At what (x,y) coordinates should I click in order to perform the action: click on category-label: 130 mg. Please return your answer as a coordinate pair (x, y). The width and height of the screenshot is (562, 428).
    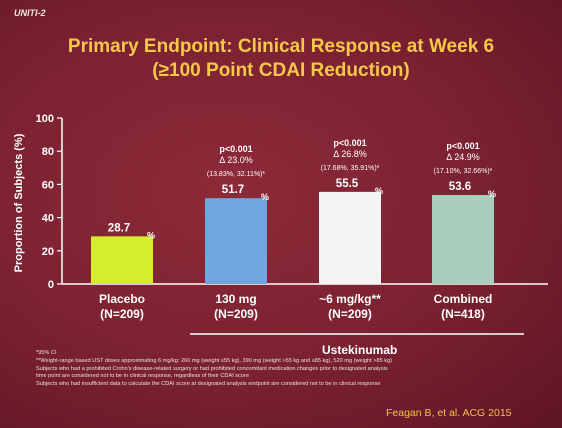
    Looking at the image, I should click on (235, 299).